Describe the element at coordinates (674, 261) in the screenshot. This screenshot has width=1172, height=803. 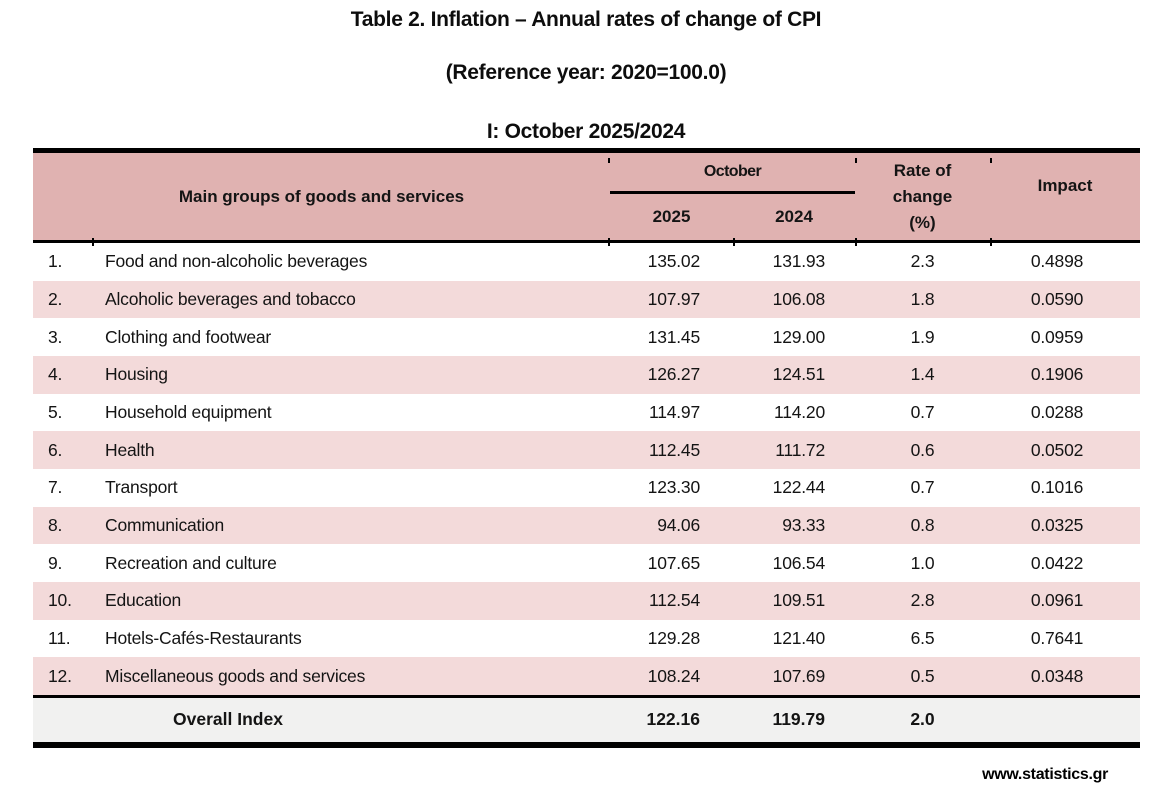
I see `row-value-2025-cell: 135.02` at that location.